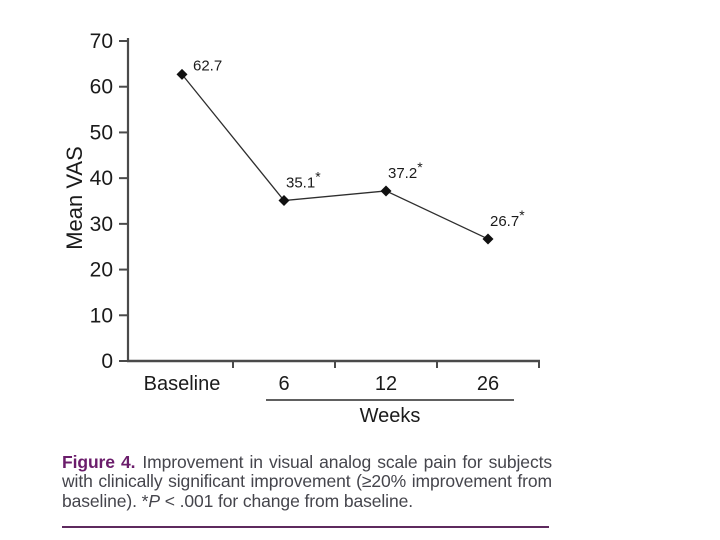 The image size is (720, 540). What do you see at coordinates (305, 527) in the screenshot?
I see `caption-divider` at bounding box center [305, 527].